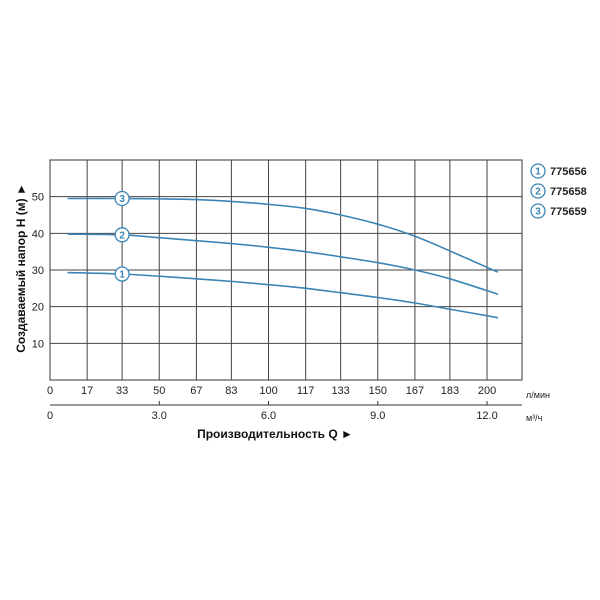  What do you see at coordinates (568, 212) in the screenshot?
I see `legend-label-775659: 775659` at bounding box center [568, 212].